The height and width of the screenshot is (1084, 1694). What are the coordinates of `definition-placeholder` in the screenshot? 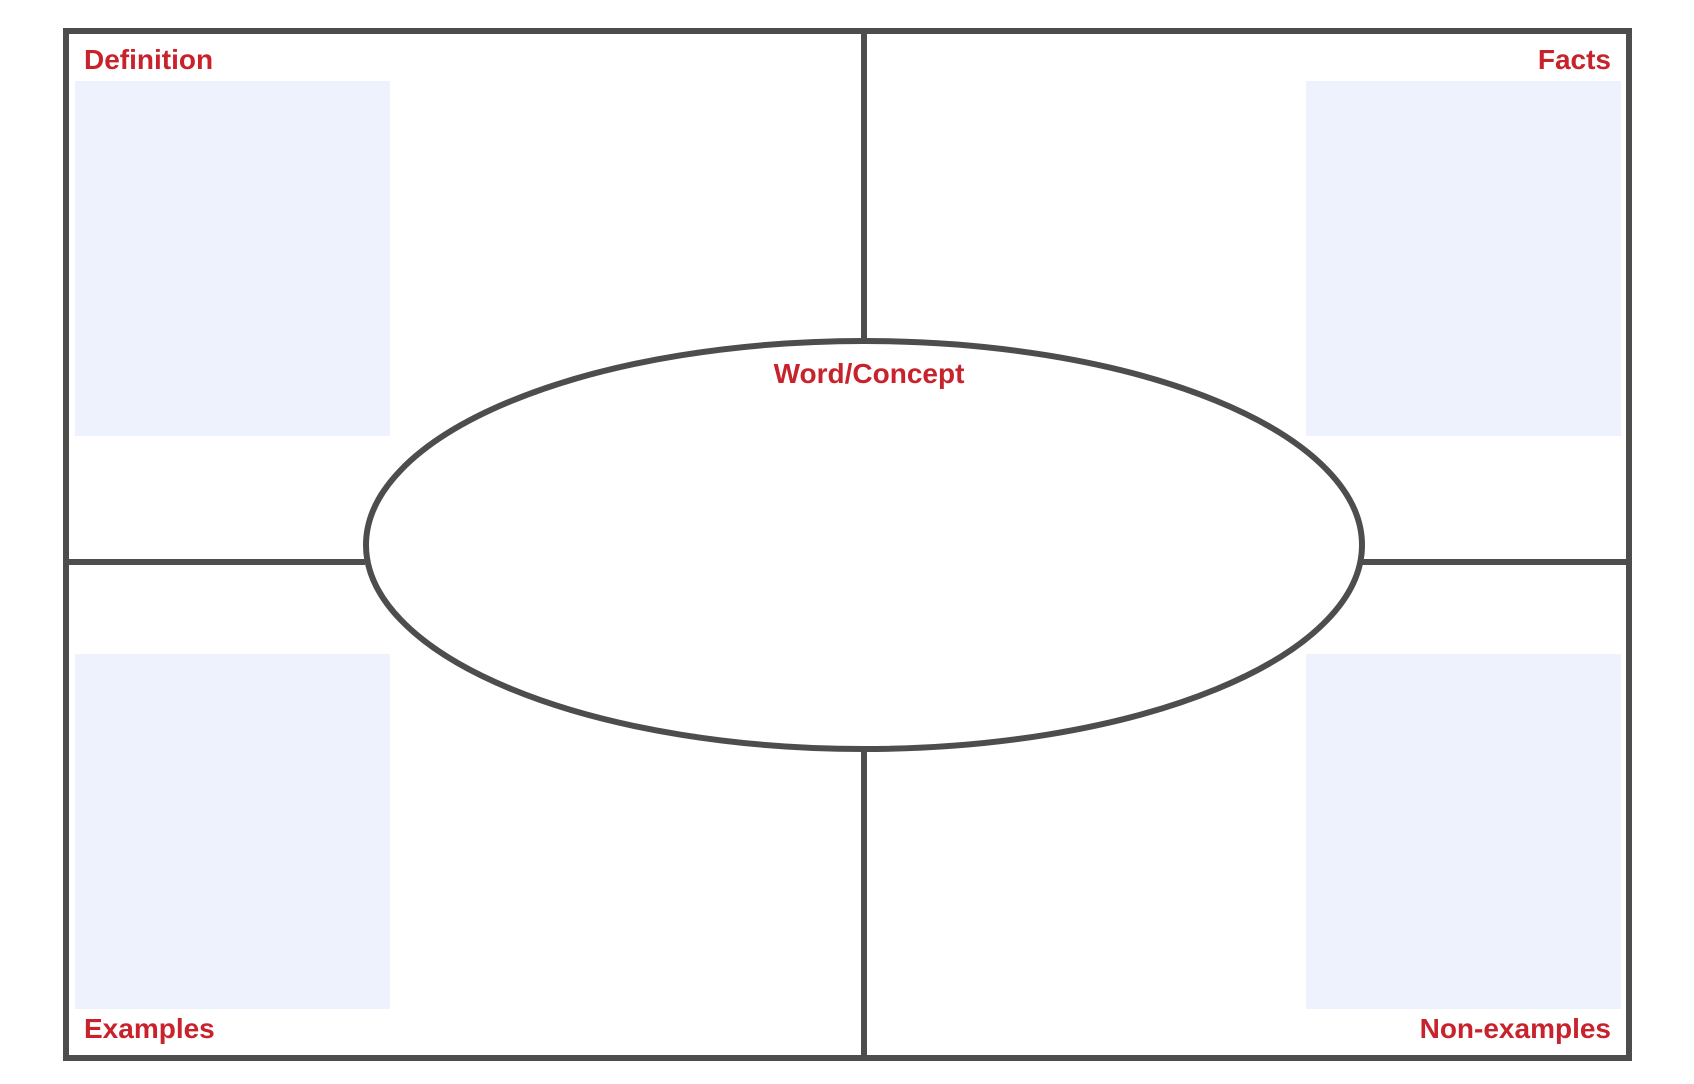 It's located at (232, 258).